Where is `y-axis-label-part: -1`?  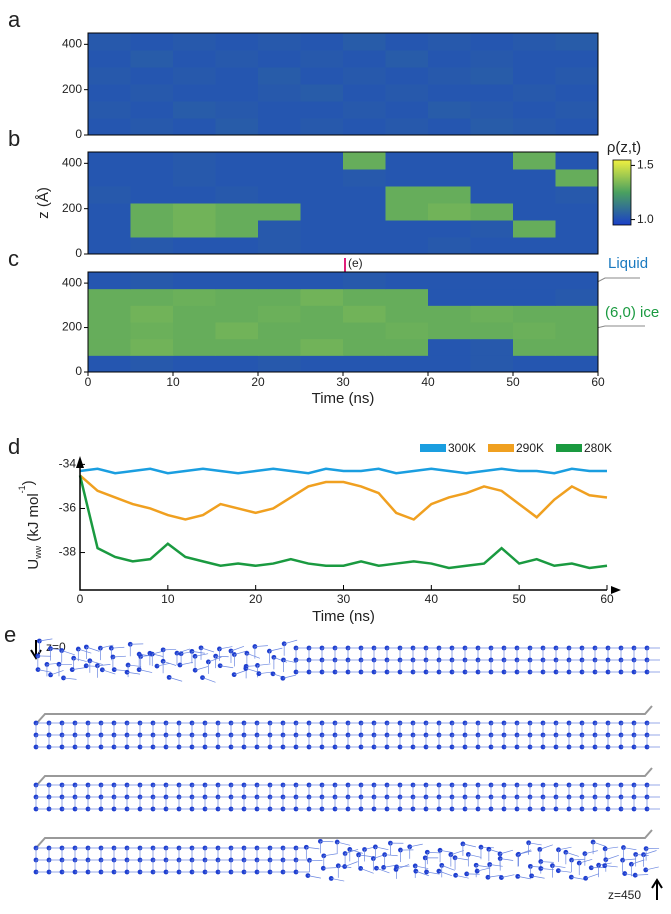
y-axis-label-part: -1 is located at coordinates (22, 489).